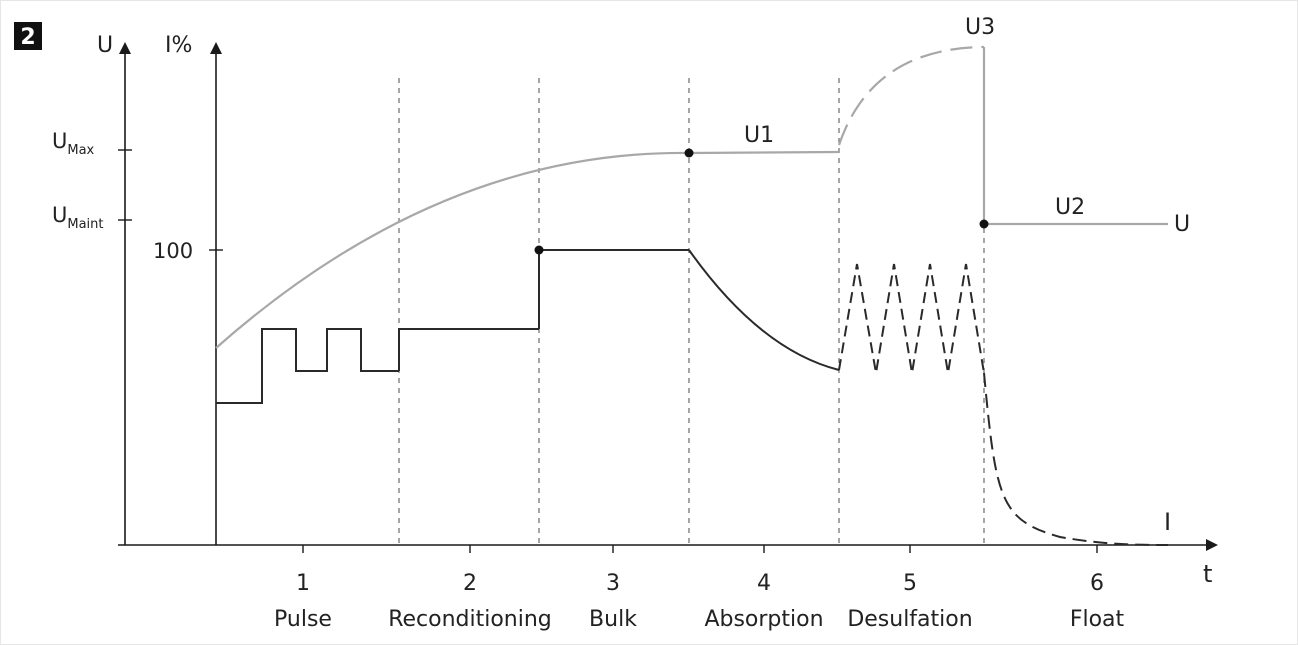 The height and width of the screenshot is (645, 1298). I want to click on tick-label-u-max: UMax, so click(73, 143).